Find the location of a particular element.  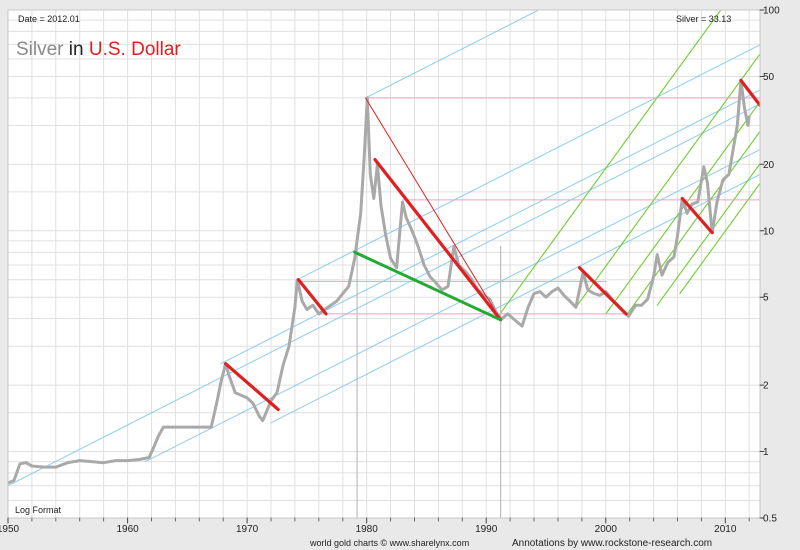

x-tick-label: 1990 is located at coordinates (486, 529).